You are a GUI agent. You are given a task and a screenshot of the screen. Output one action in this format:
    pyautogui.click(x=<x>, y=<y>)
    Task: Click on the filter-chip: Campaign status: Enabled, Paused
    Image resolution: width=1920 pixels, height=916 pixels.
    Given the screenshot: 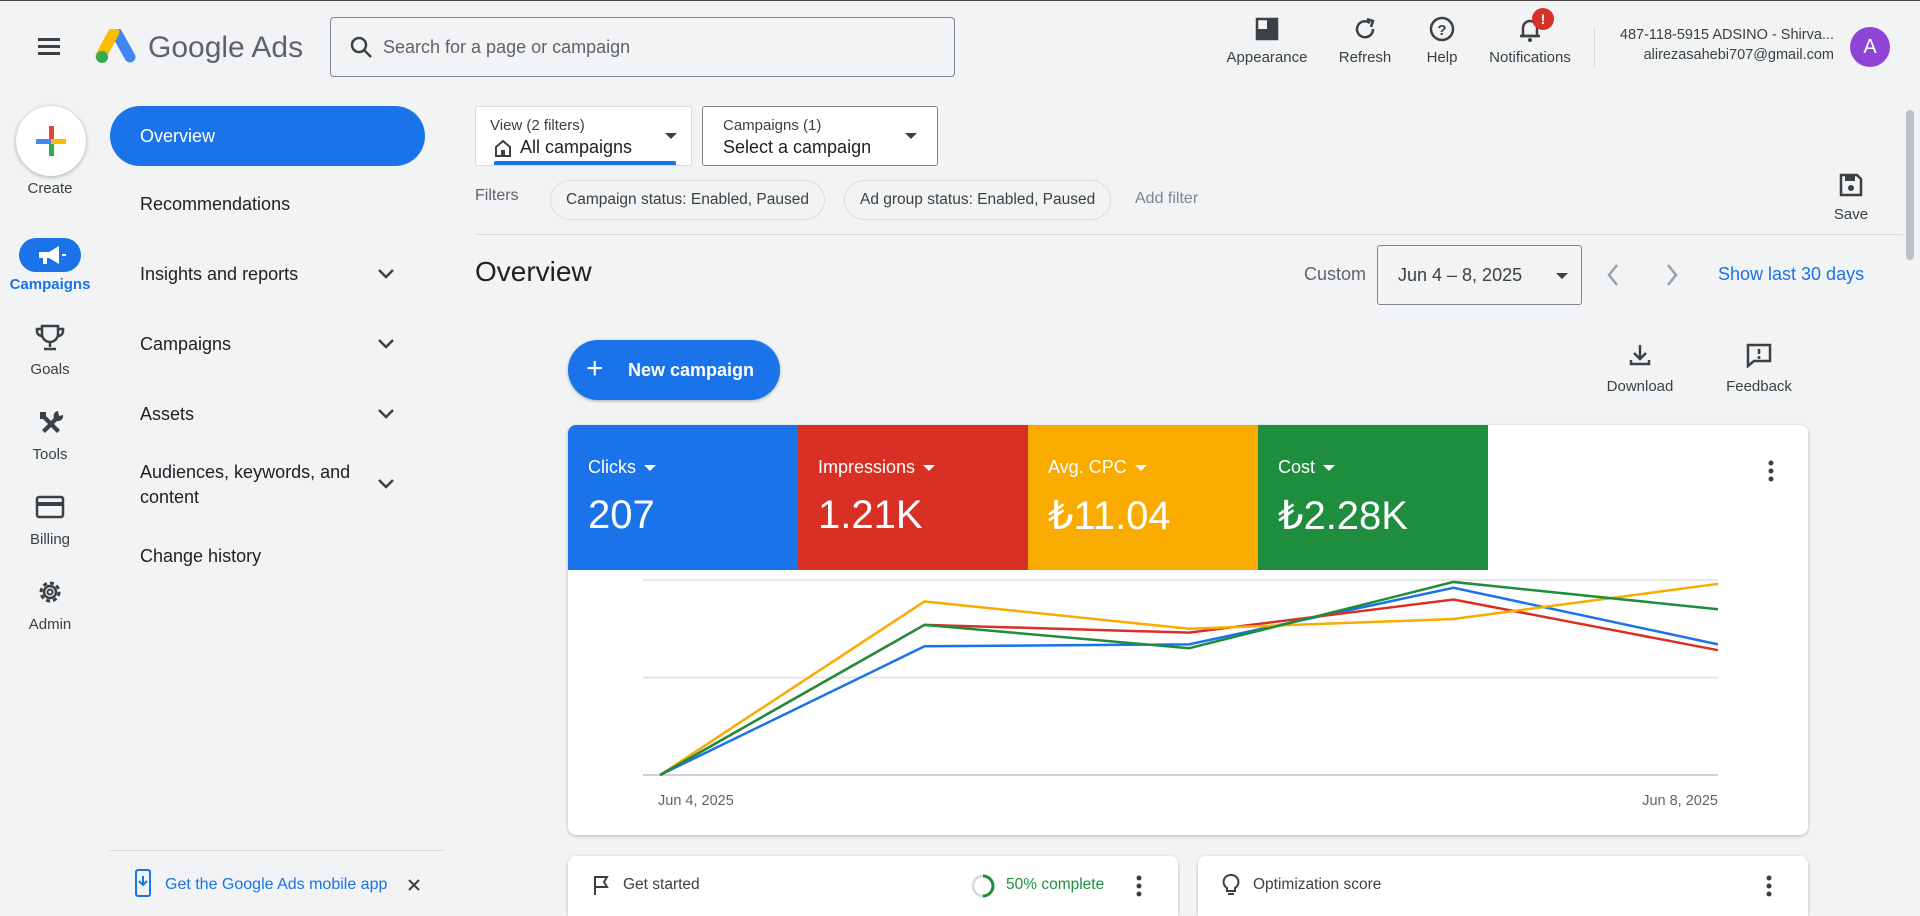 What is the action you would take?
    pyautogui.click(x=687, y=200)
    